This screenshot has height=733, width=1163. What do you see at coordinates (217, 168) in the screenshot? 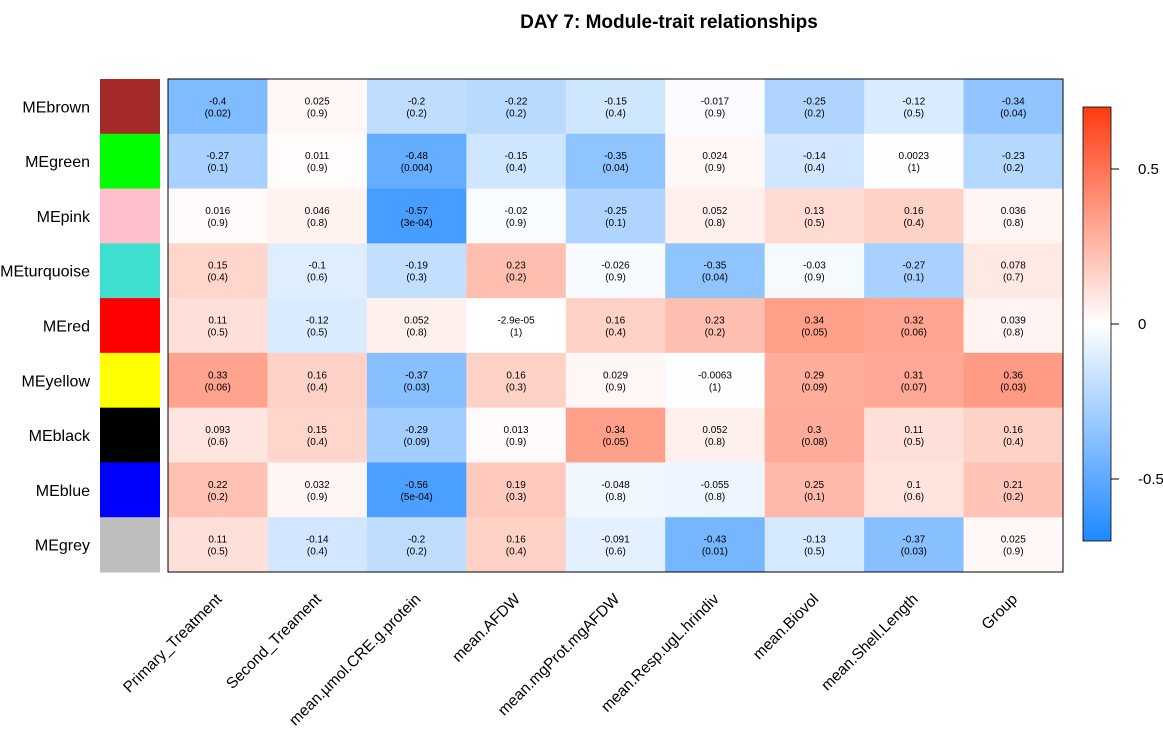
I see `cell-pvalue-label: (0.1)` at bounding box center [217, 168].